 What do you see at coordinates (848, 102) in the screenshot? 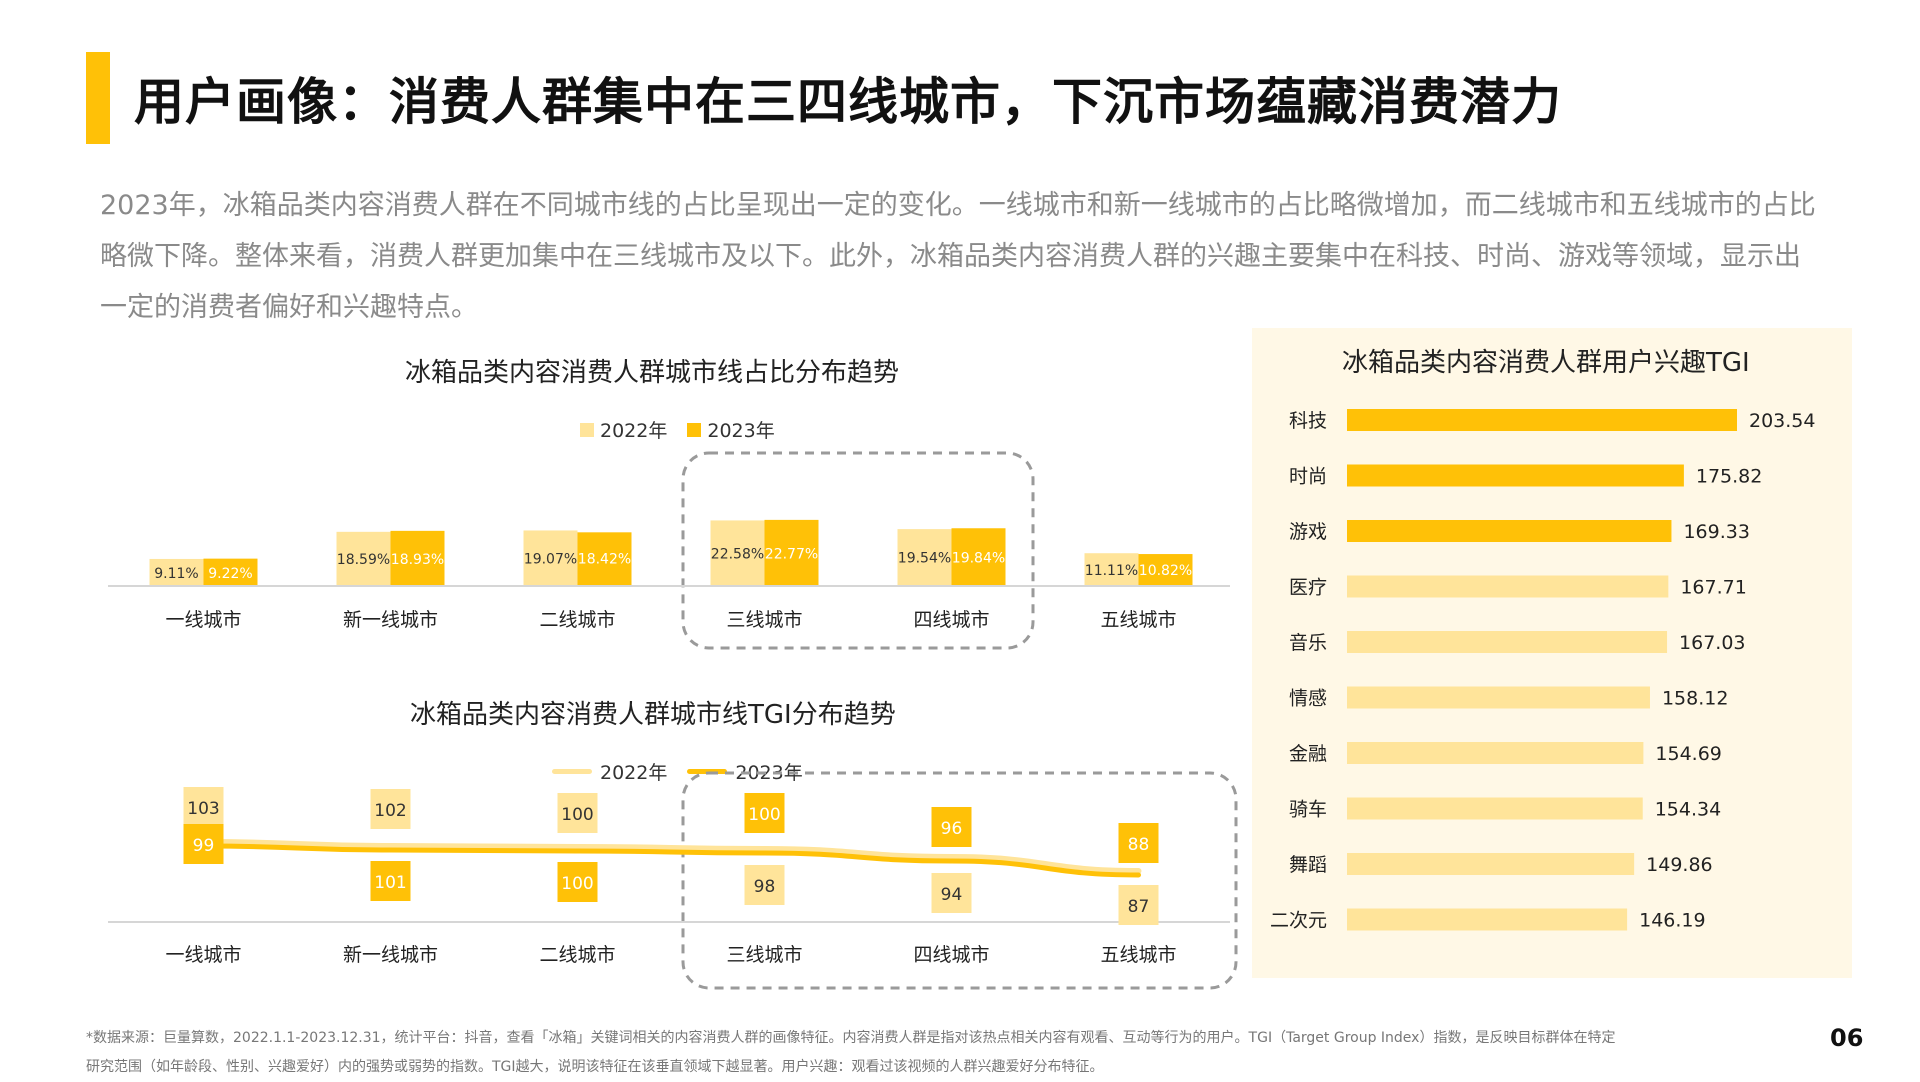
I see `page-title: 用户画像：消费人群集中在三四线城市，下沉市场蕴藏消费潜力` at bounding box center [848, 102].